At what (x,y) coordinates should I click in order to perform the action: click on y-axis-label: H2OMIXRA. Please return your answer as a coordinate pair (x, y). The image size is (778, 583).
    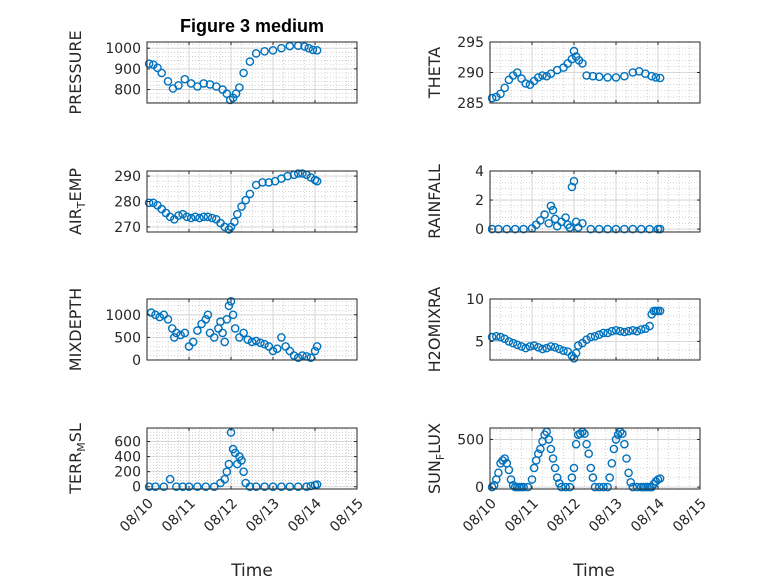
    Looking at the image, I should click on (434, 330).